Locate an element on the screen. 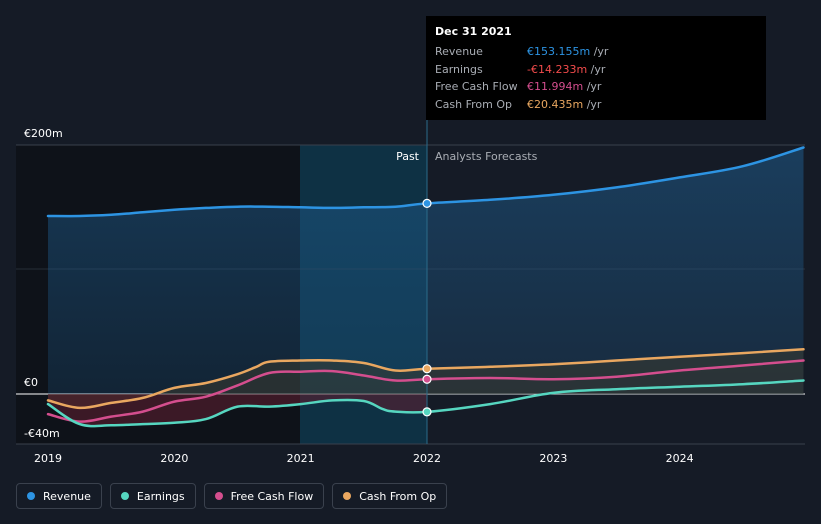  tooltip-label: Free Cash Flow is located at coordinates (476, 86).